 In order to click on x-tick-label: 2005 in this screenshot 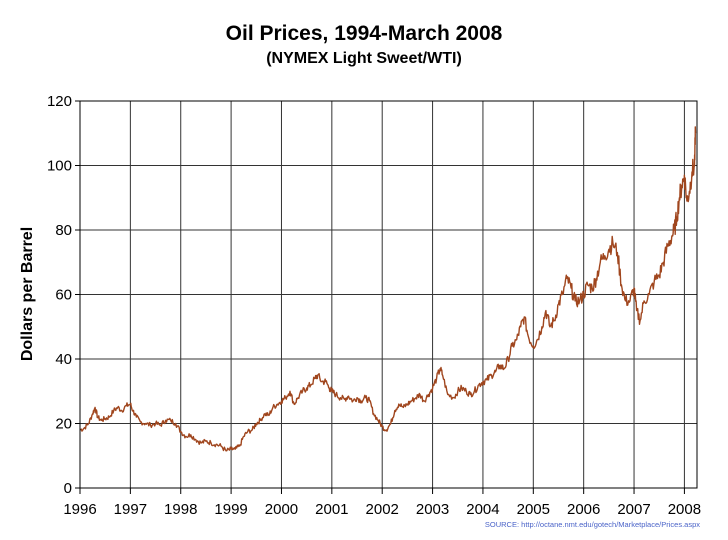, I will do `click(533, 509)`.